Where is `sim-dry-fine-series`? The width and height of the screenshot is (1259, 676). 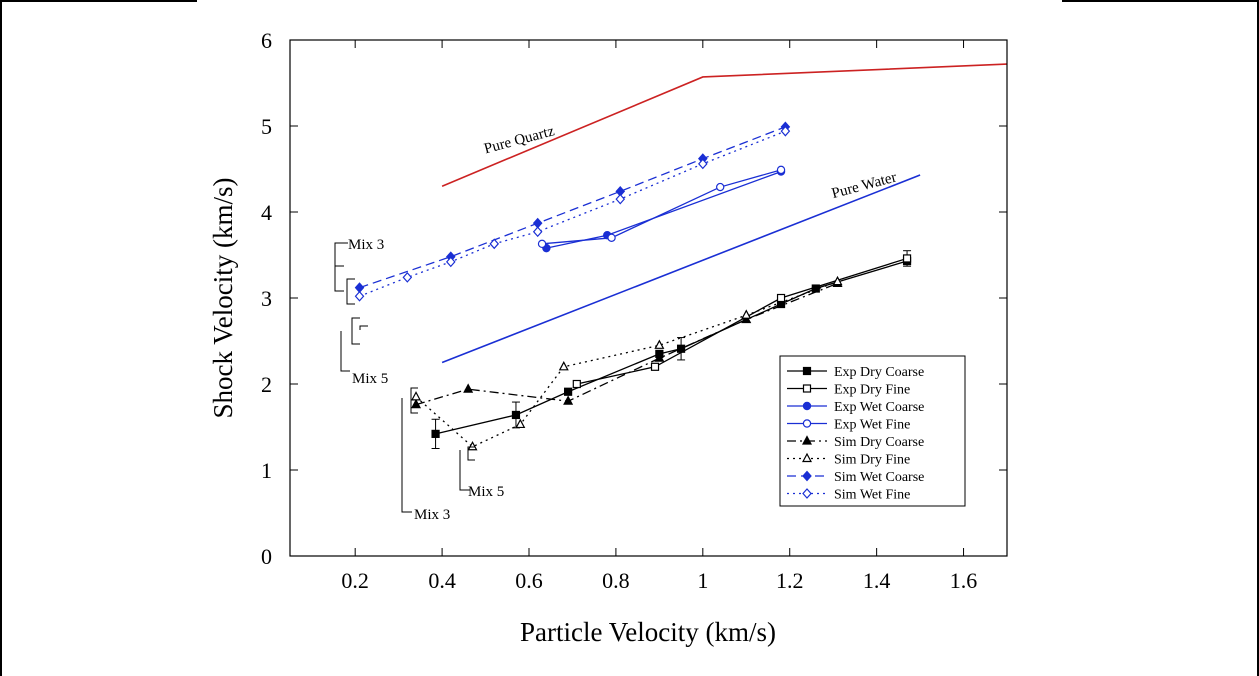
sim-dry-fine-series is located at coordinates (627, 363).